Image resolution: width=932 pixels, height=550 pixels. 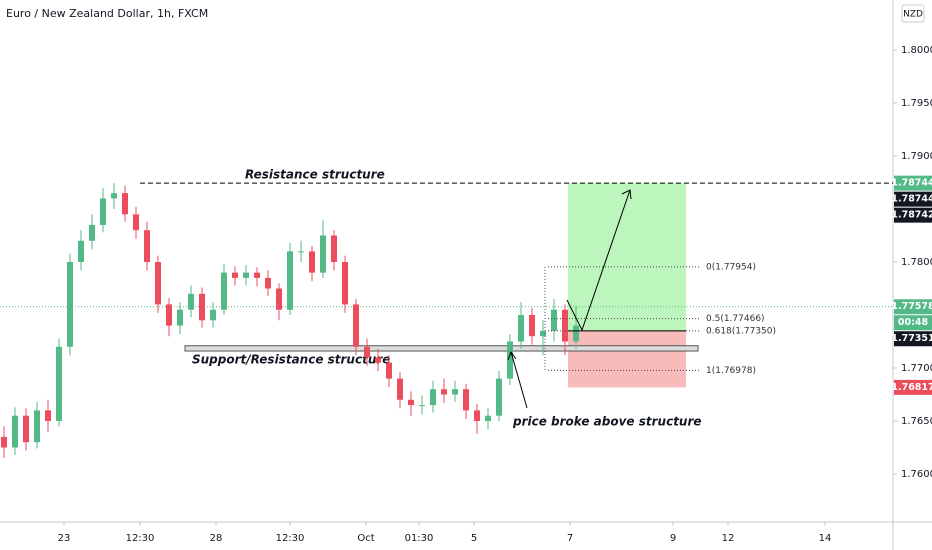 What do you see at coordinates (916, 474) in the screenshot?
I see `y-tick-label: 1.76000` at bounding box center [916, 474].